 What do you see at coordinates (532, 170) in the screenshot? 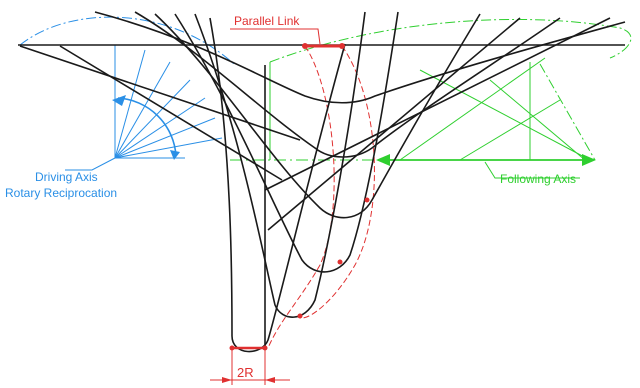
I see `following-label-leader` at bounding box center [532, 170].